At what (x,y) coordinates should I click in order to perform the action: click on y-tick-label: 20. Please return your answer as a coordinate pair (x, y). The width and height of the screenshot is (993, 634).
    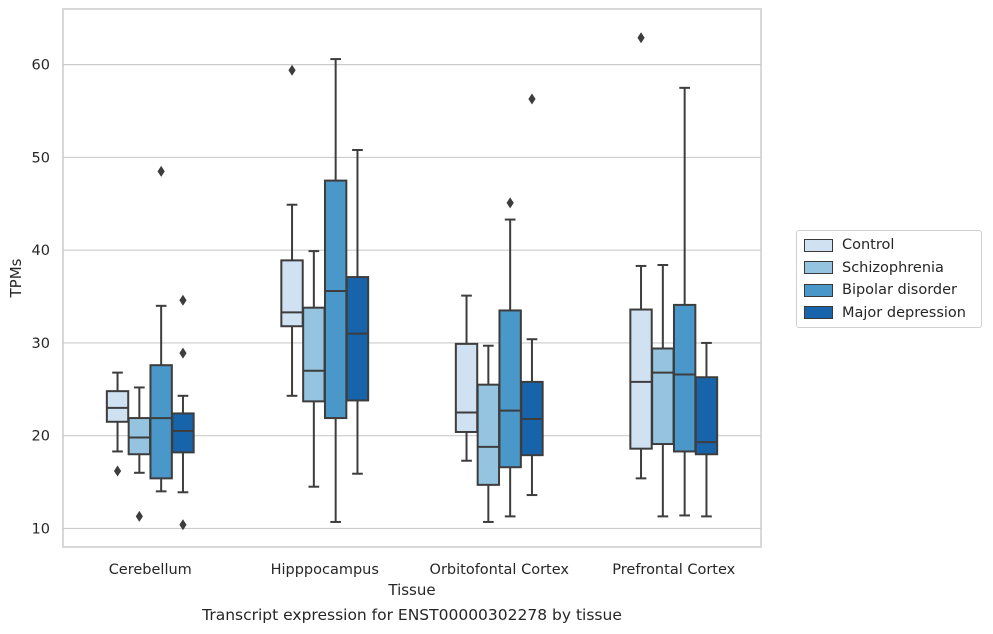
    Looking at the image, I should click on (41, 437).